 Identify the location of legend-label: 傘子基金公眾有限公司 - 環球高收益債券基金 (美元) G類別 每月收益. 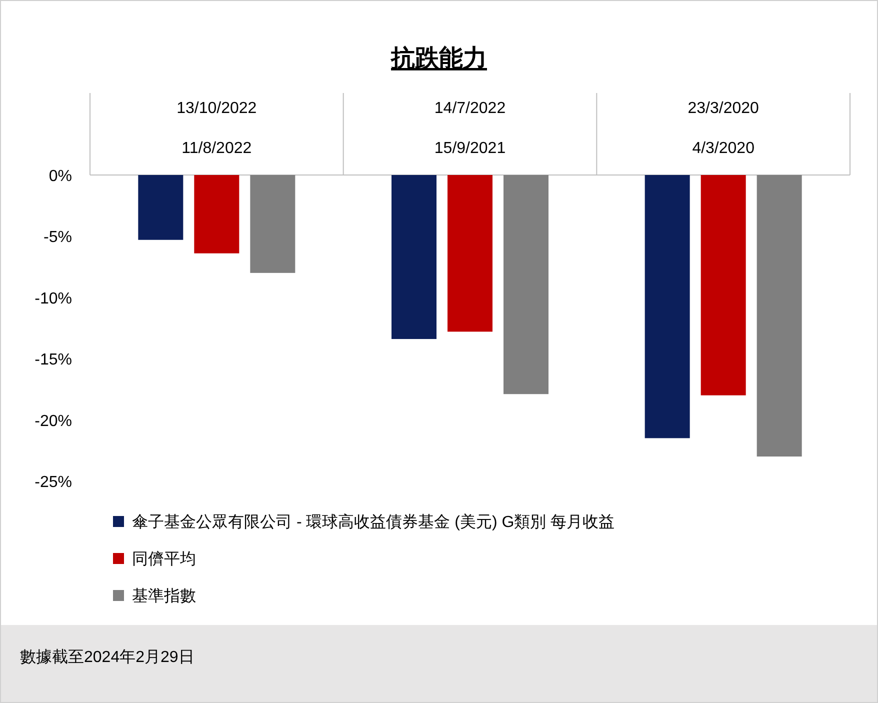
(373, 522).